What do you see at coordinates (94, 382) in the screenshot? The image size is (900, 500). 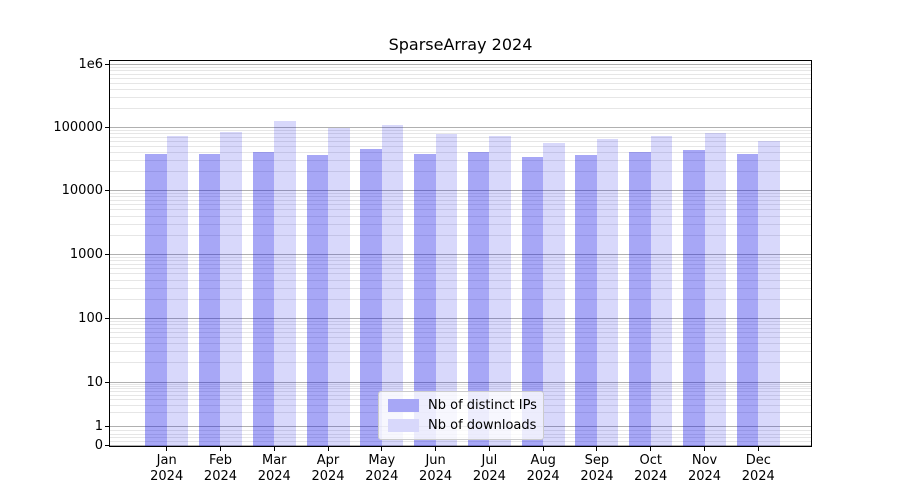 I see `y-tick-label: 10` at bounding box center [94, 382].